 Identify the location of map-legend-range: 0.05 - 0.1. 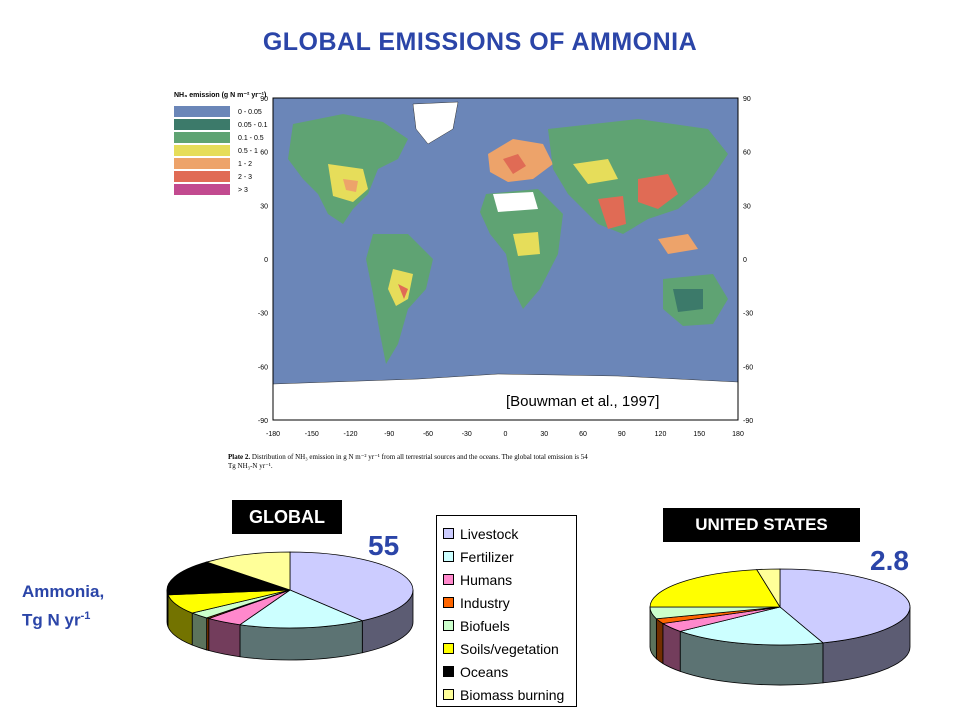
(253, 125).